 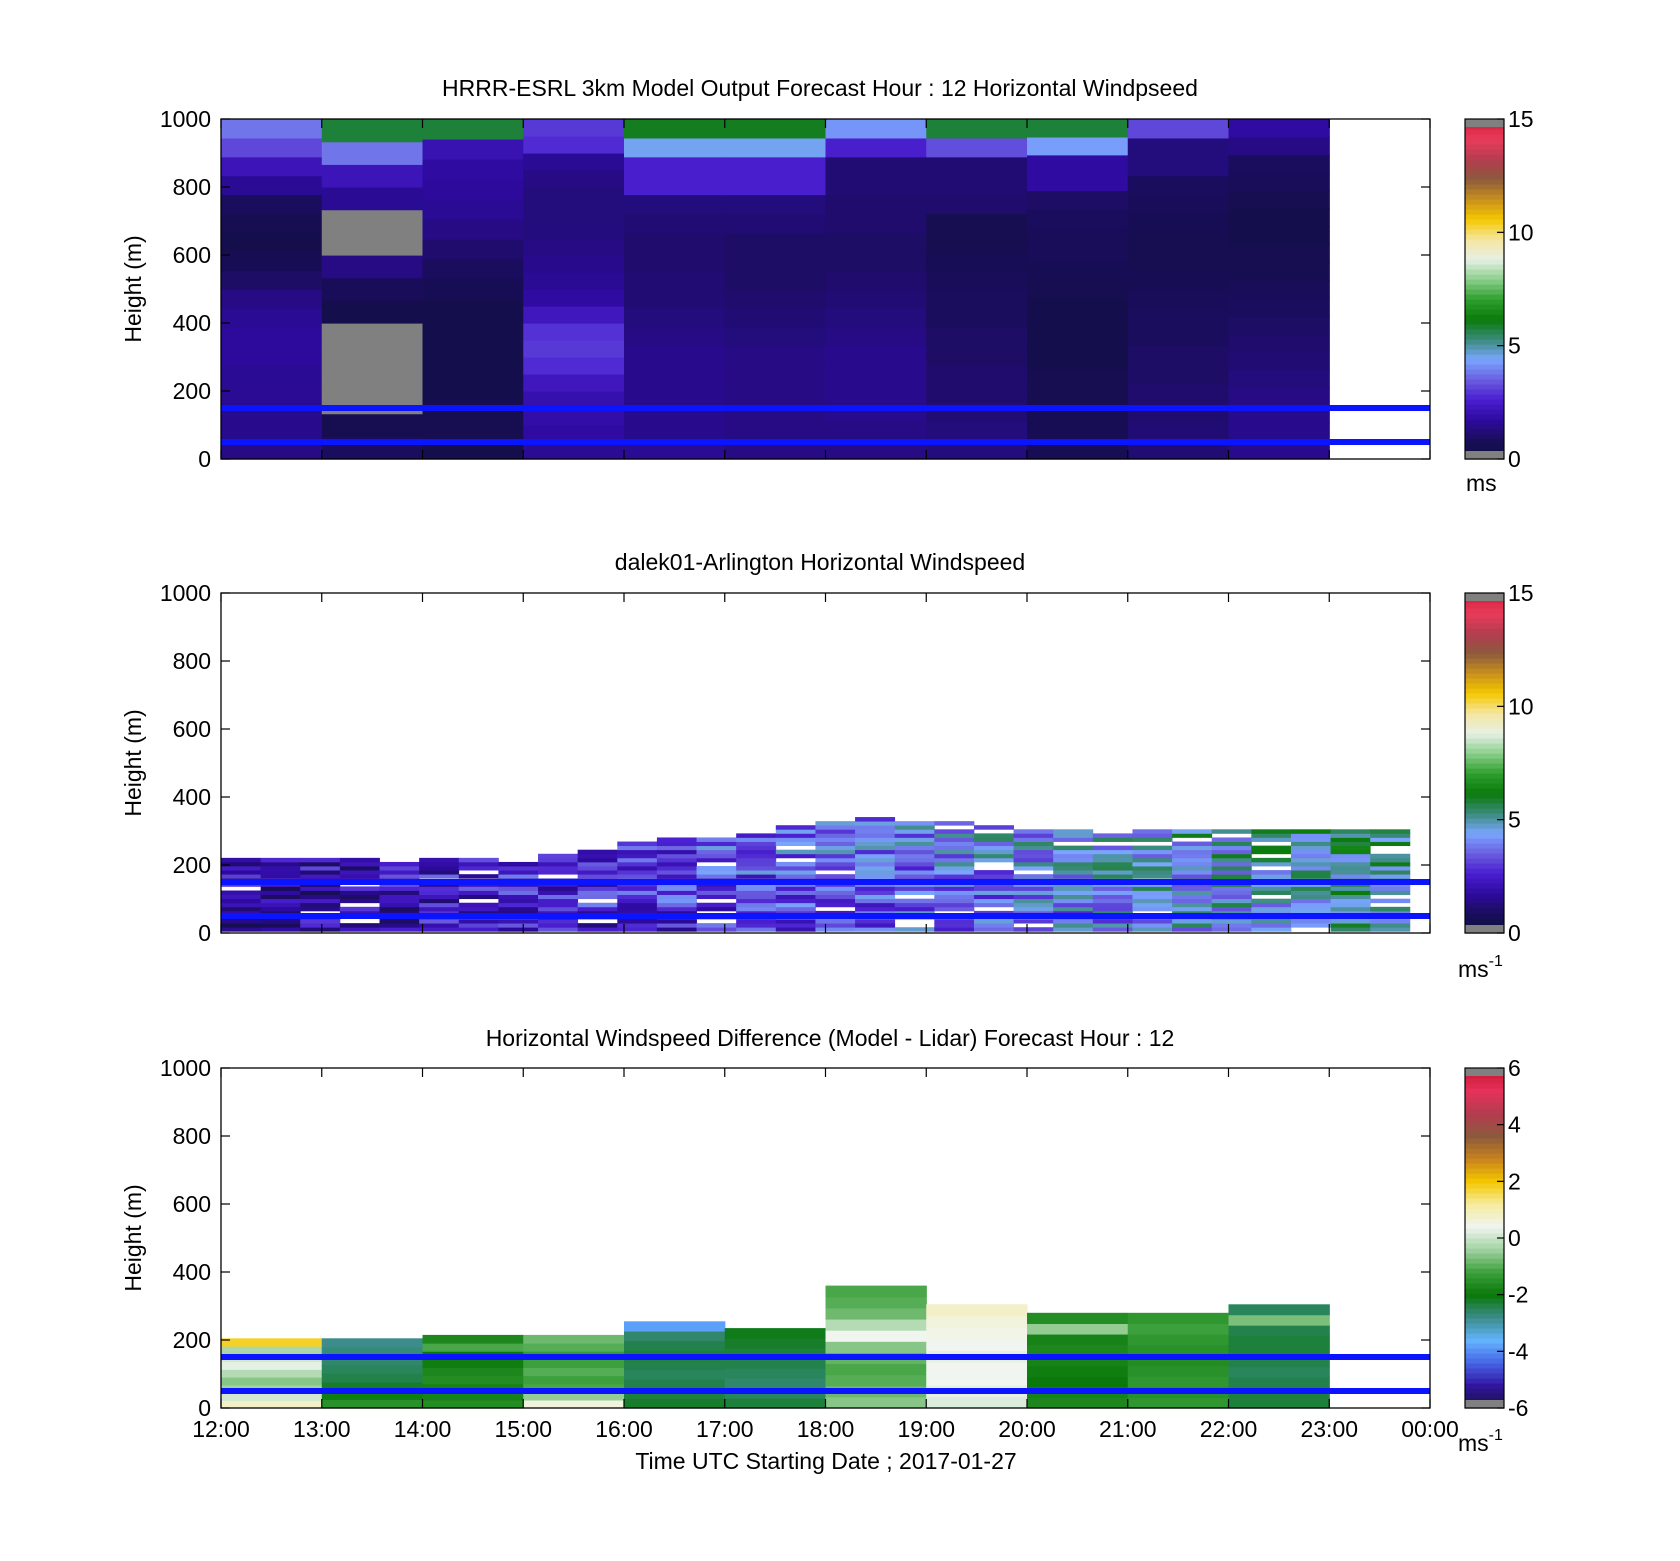 I want to click on colorbar-tick-label: 5, so click(x=1514, y=820).